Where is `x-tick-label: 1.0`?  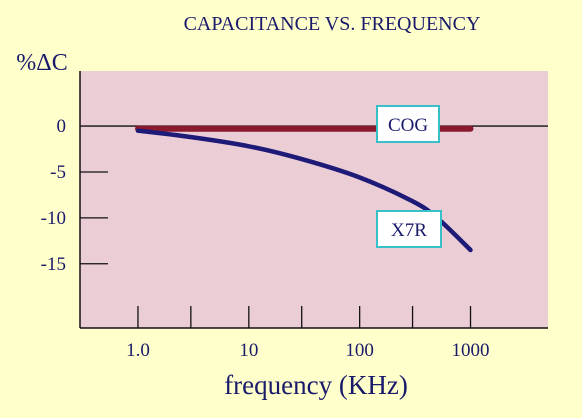
x-tick-label: 1.0 is located at coordinates (138, 350).